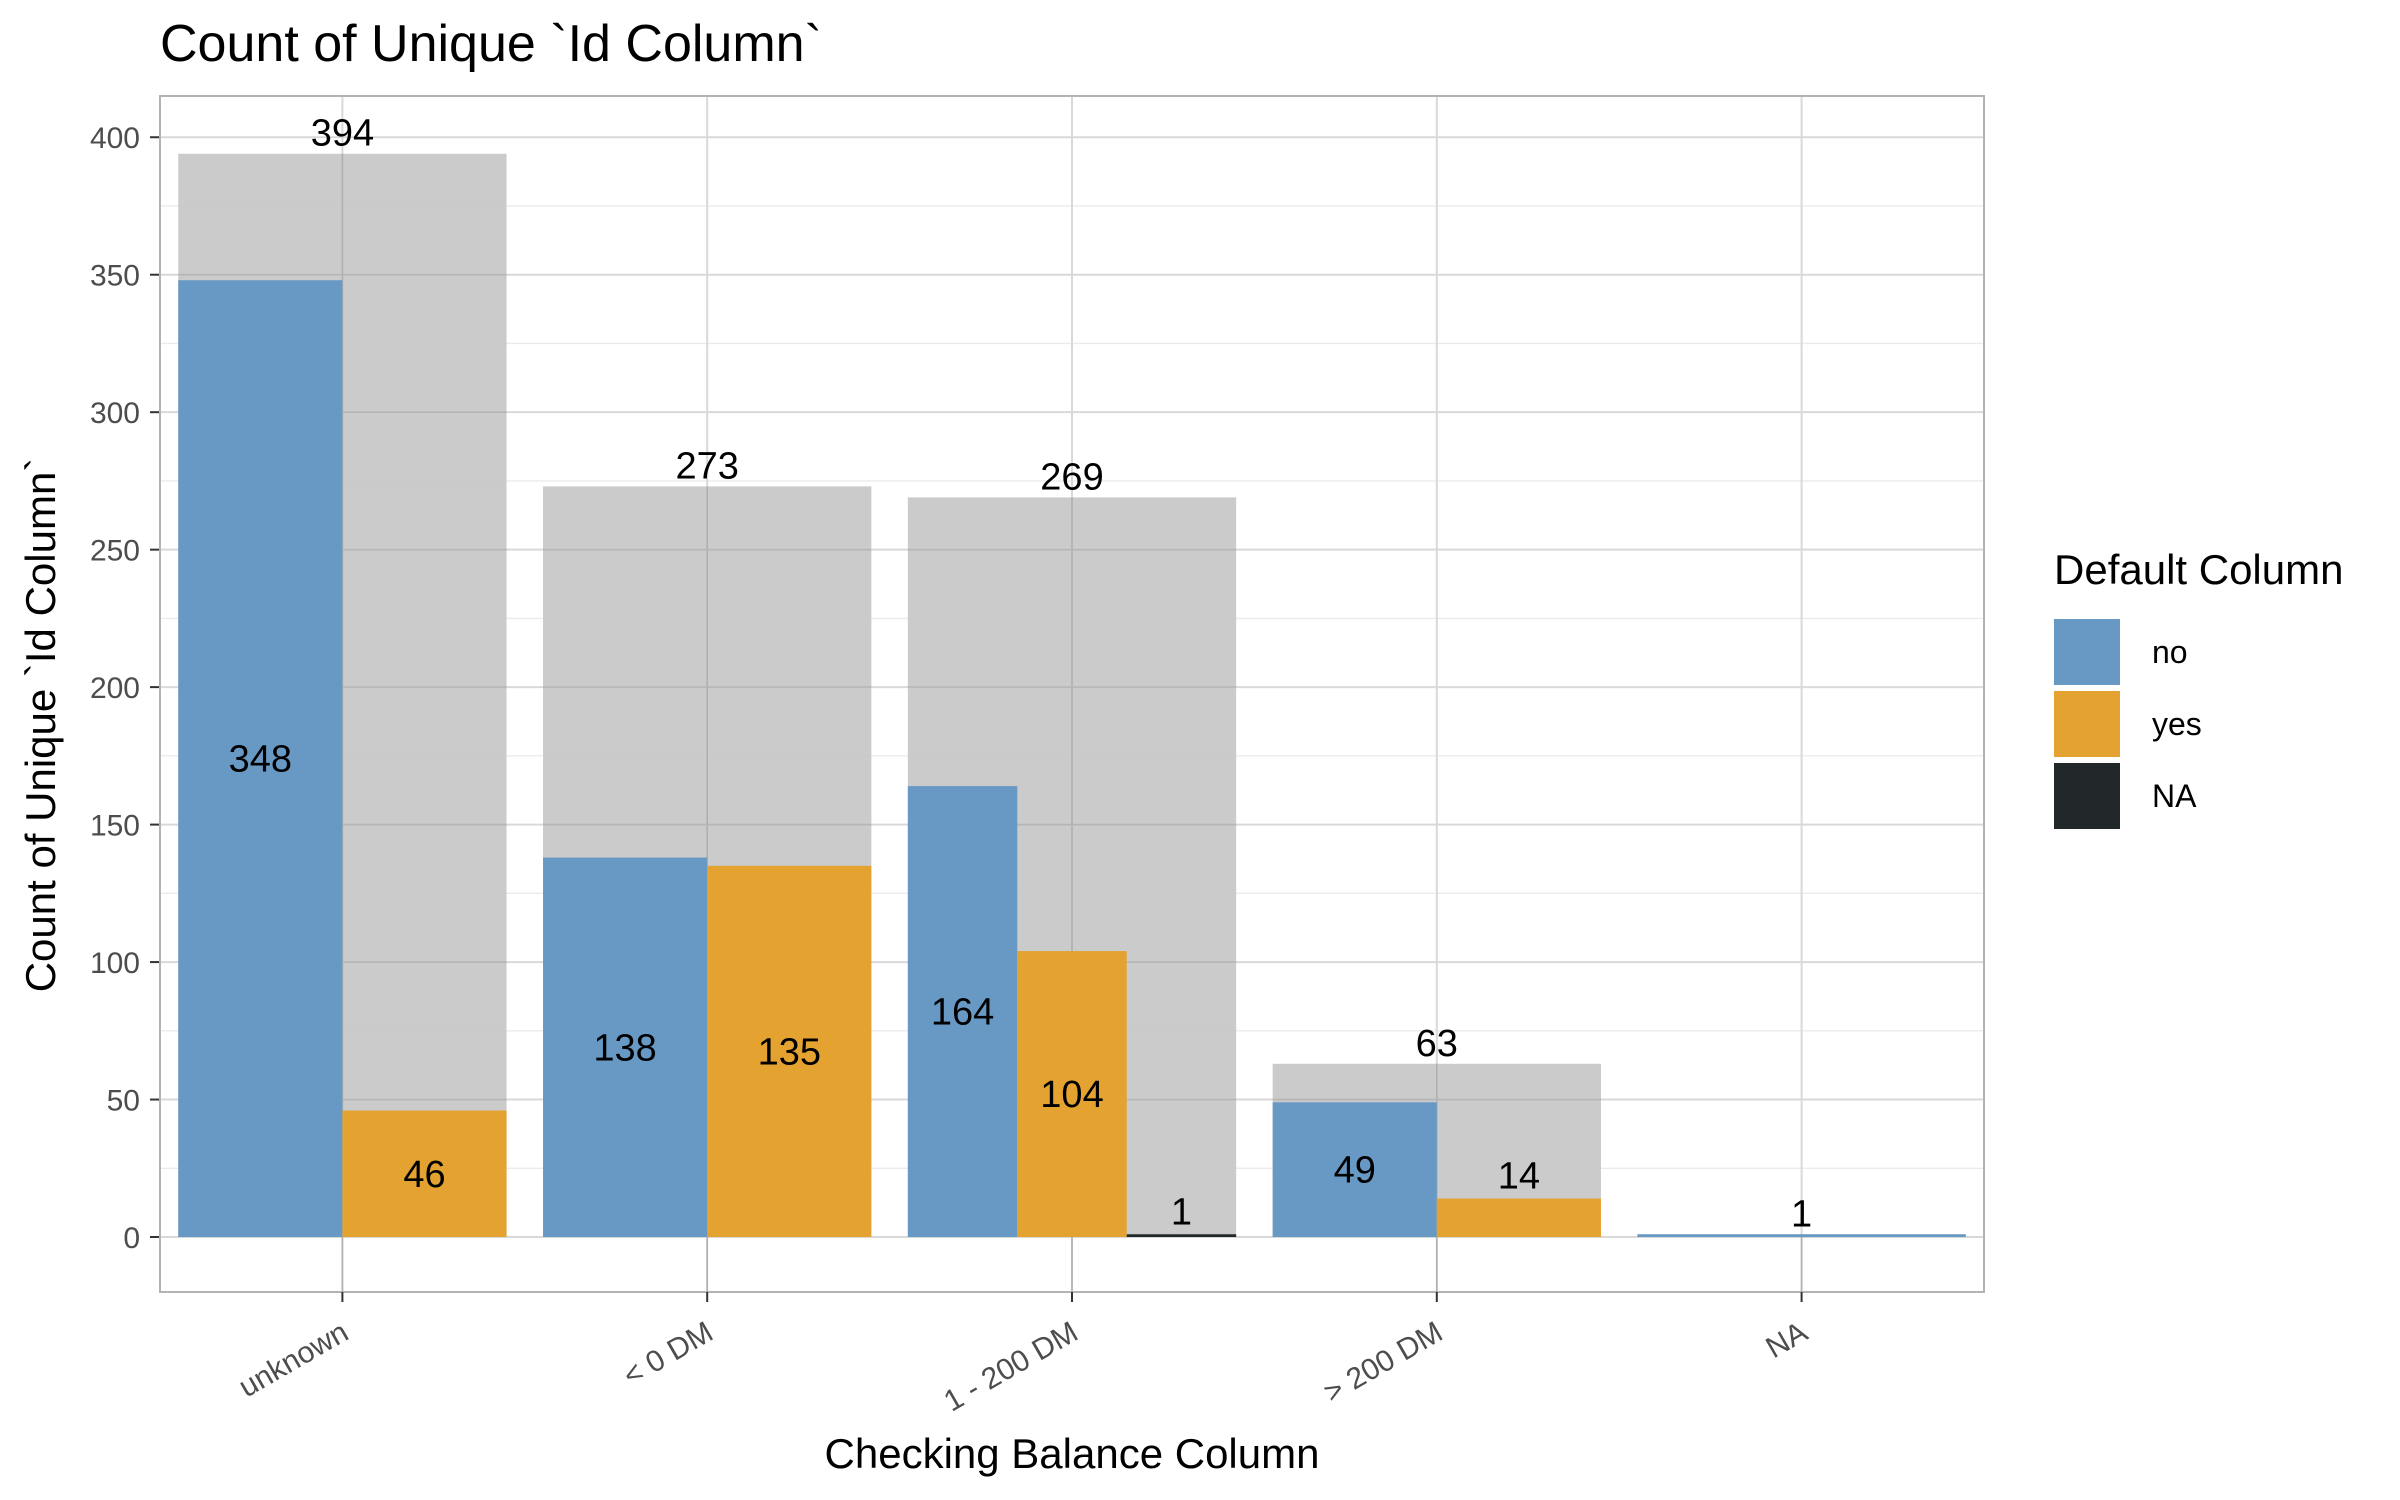 Image resolution: width=2400 pixels, height=1500 pixels. I want to click on y-tick-label: 350, so click(115, 276).